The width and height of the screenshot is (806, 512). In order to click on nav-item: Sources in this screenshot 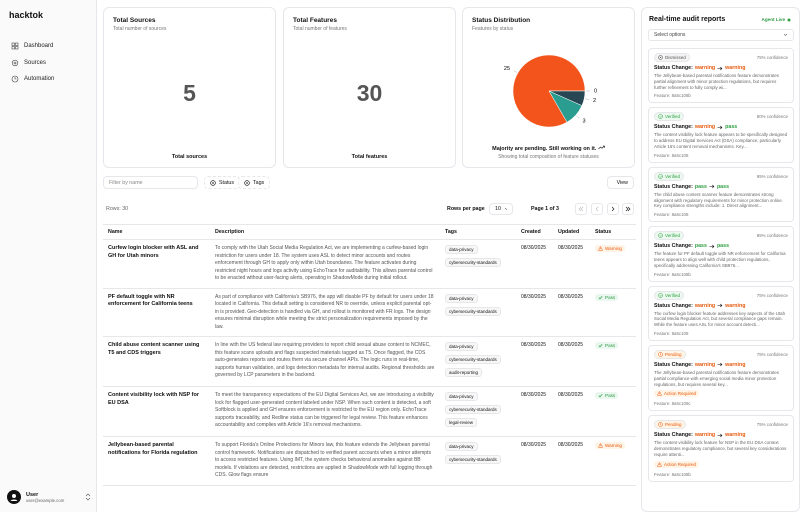, I will do `click(49, 63)`.